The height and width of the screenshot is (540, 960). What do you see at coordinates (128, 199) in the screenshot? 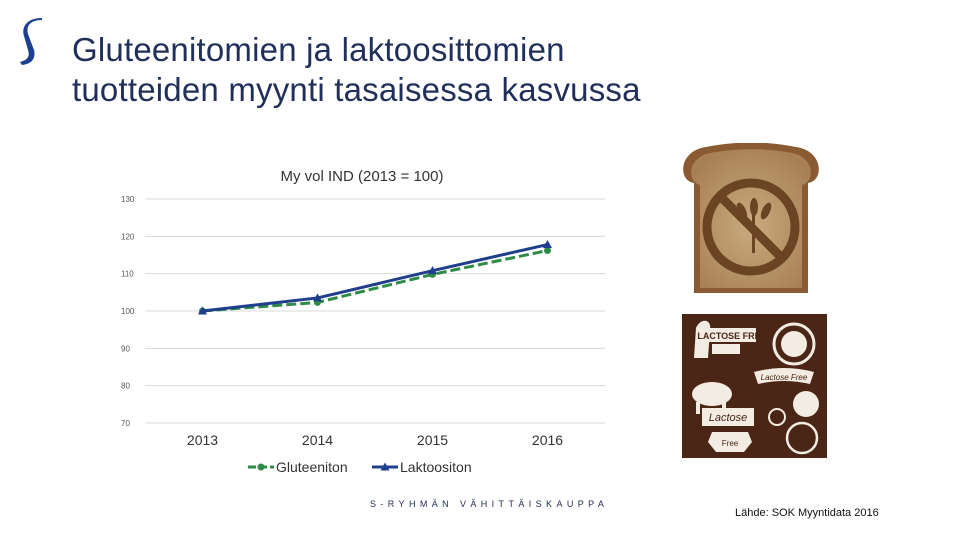
I see `y-tick-label: 130` at bounding box center [128, 199].